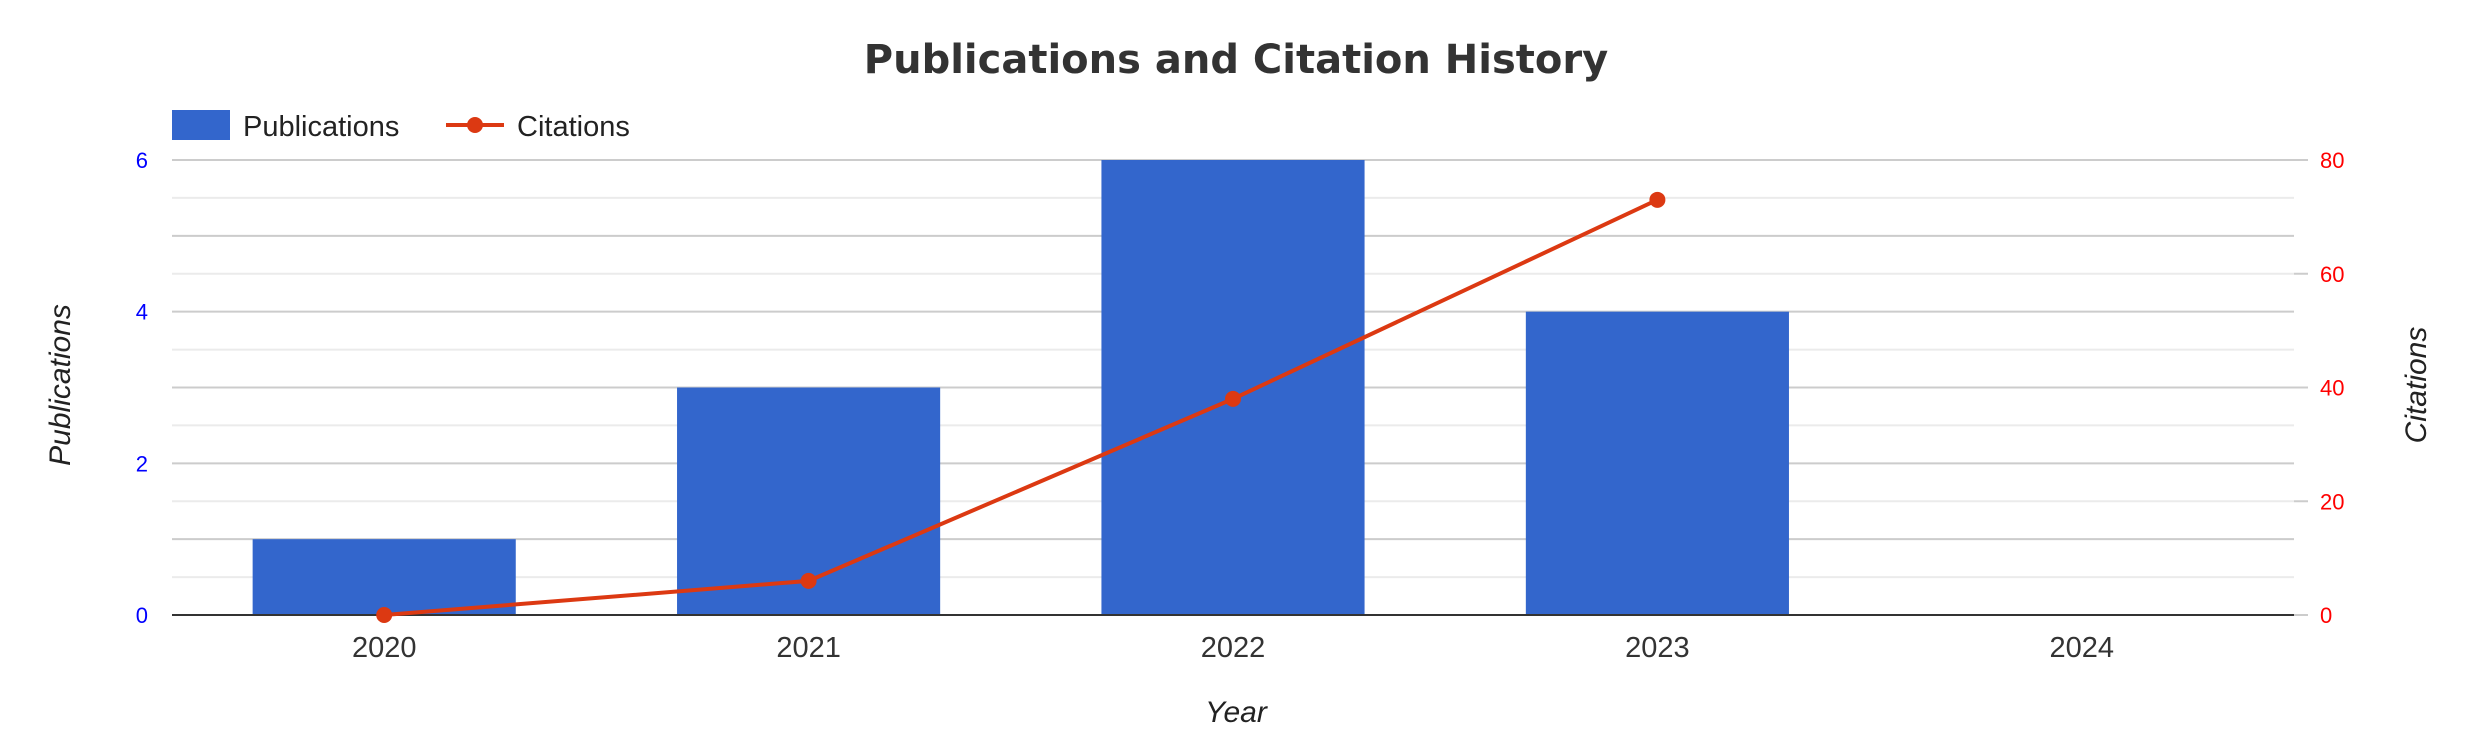 This screenshot has width=2473, height=741. What do you see at coordinates (2326, 615) in the screenshot?
I see `y-right-tick-label: 0` at bounding box center [2326, 615].